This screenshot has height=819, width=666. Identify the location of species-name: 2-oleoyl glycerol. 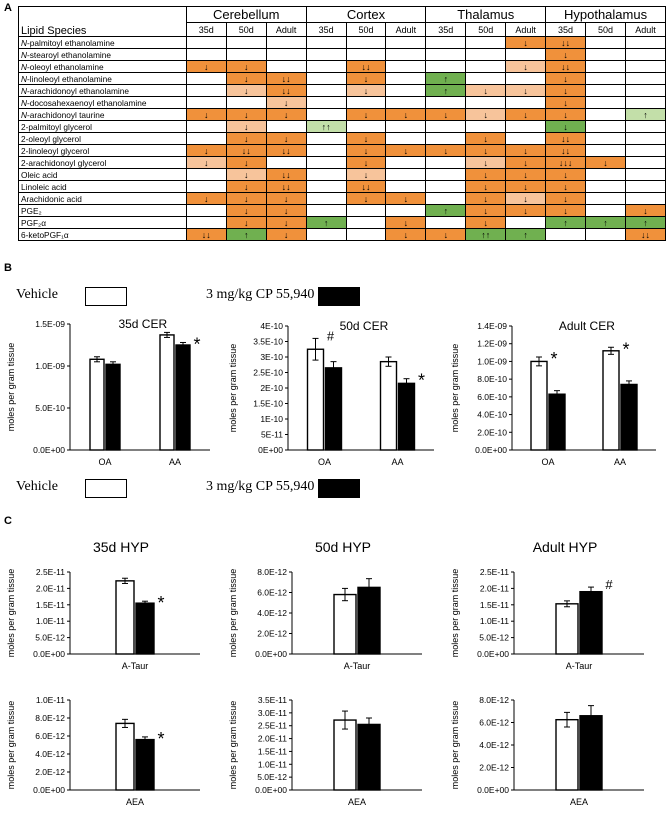
(51, 138).